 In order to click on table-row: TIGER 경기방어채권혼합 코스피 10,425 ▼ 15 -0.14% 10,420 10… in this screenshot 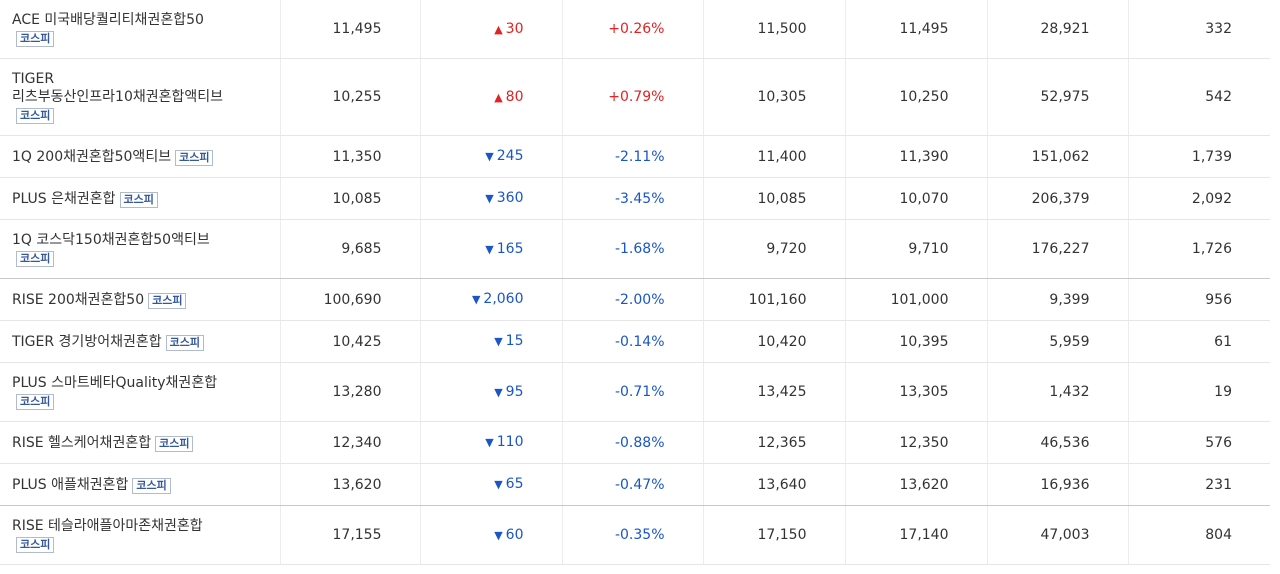, I will do `click(635, 341)`.